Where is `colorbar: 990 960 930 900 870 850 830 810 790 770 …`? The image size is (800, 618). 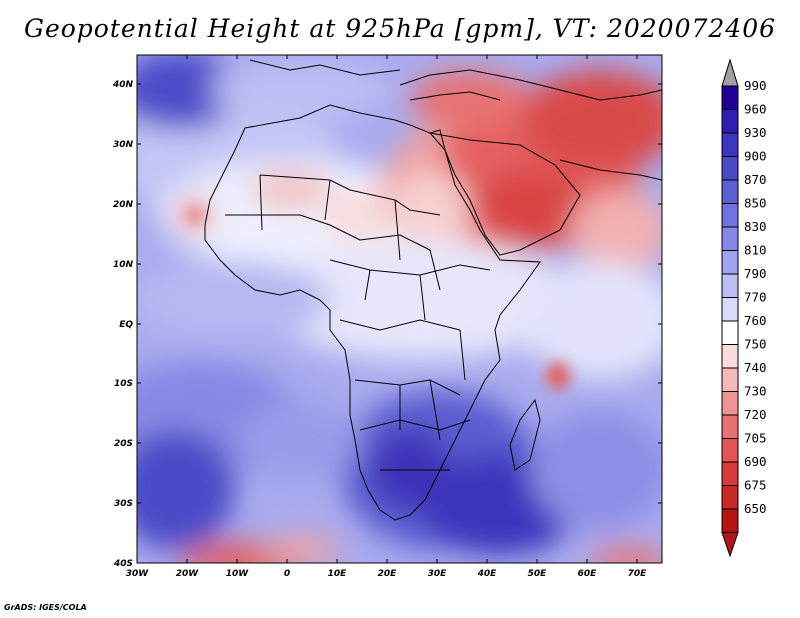 colorbar: 990 960 930 900 870 850 830 810 790 770 … is located at coordinates (744, 308).